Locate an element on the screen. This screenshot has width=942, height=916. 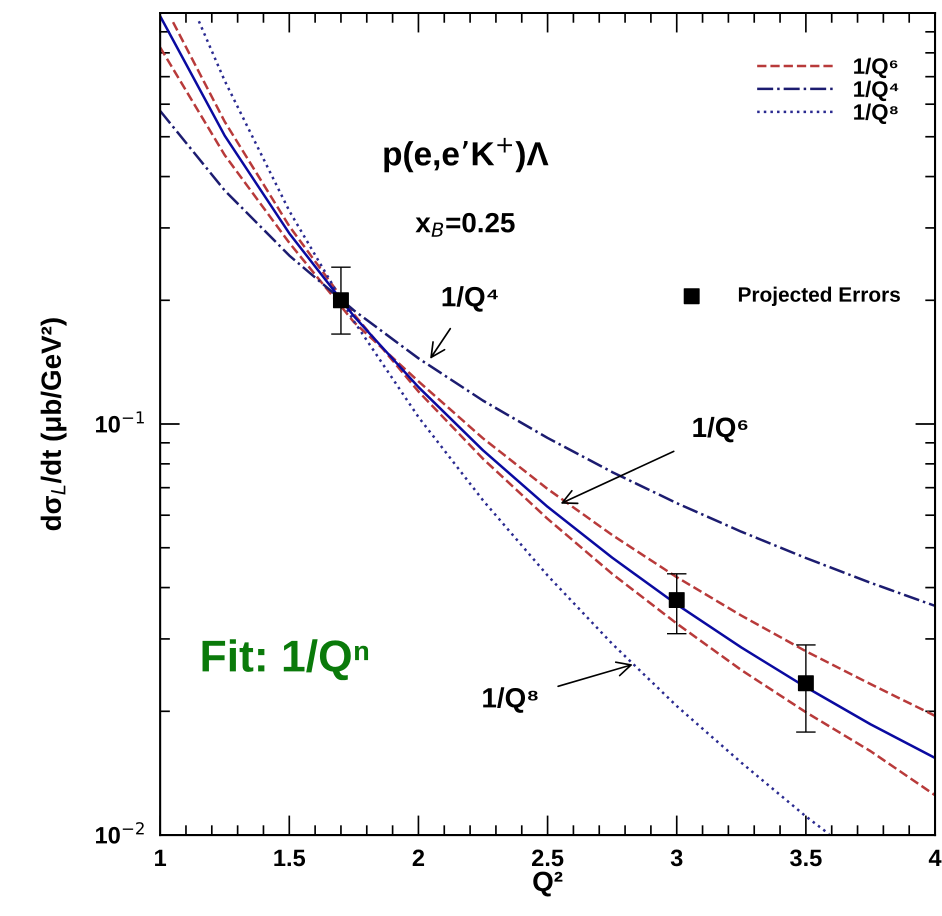
annotation: x$_{B}$=0.25 is located at coordinates (465, 224).